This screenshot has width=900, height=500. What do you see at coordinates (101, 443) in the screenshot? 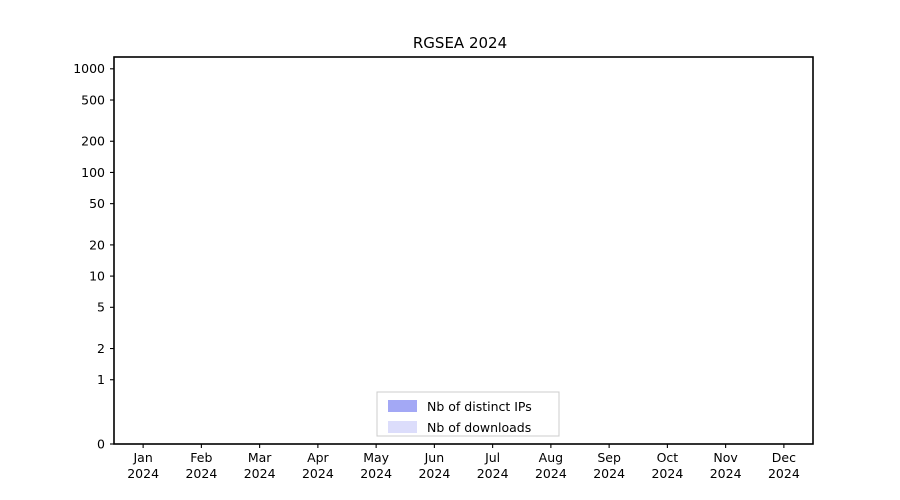
I see `y-axis-tick-label: 0` at bounding box center [101, 443].